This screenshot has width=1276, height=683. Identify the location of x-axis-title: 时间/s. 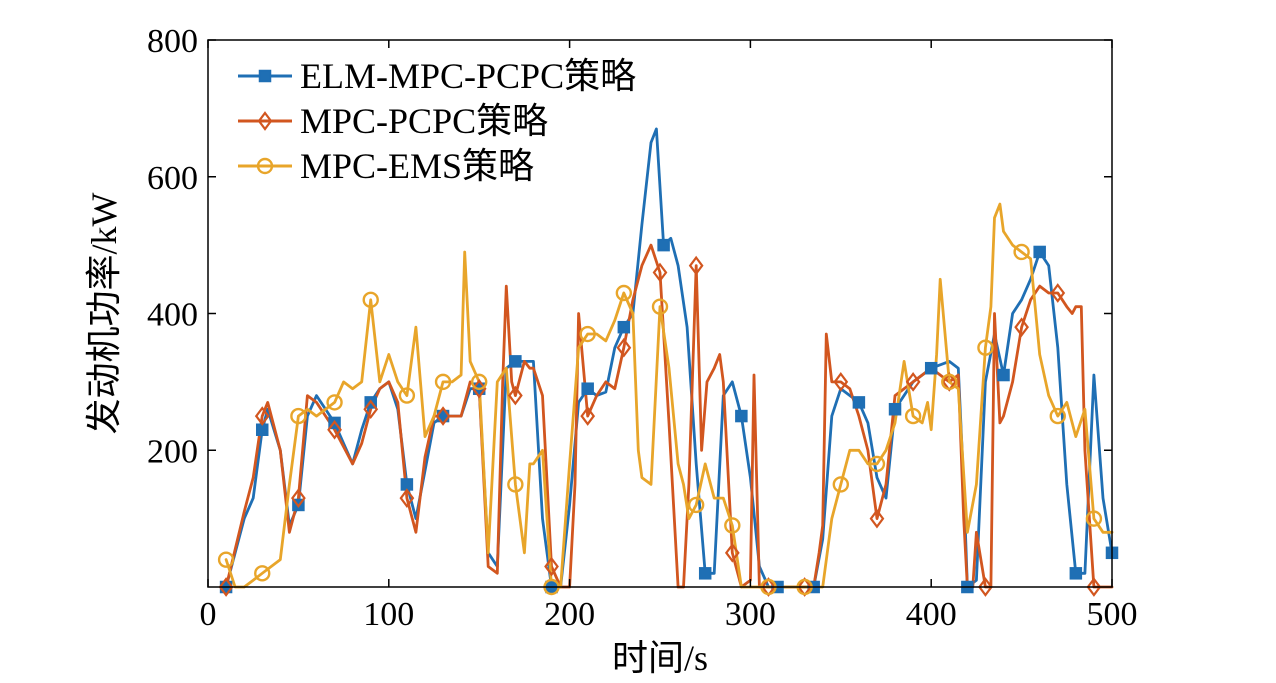
(660, 658).